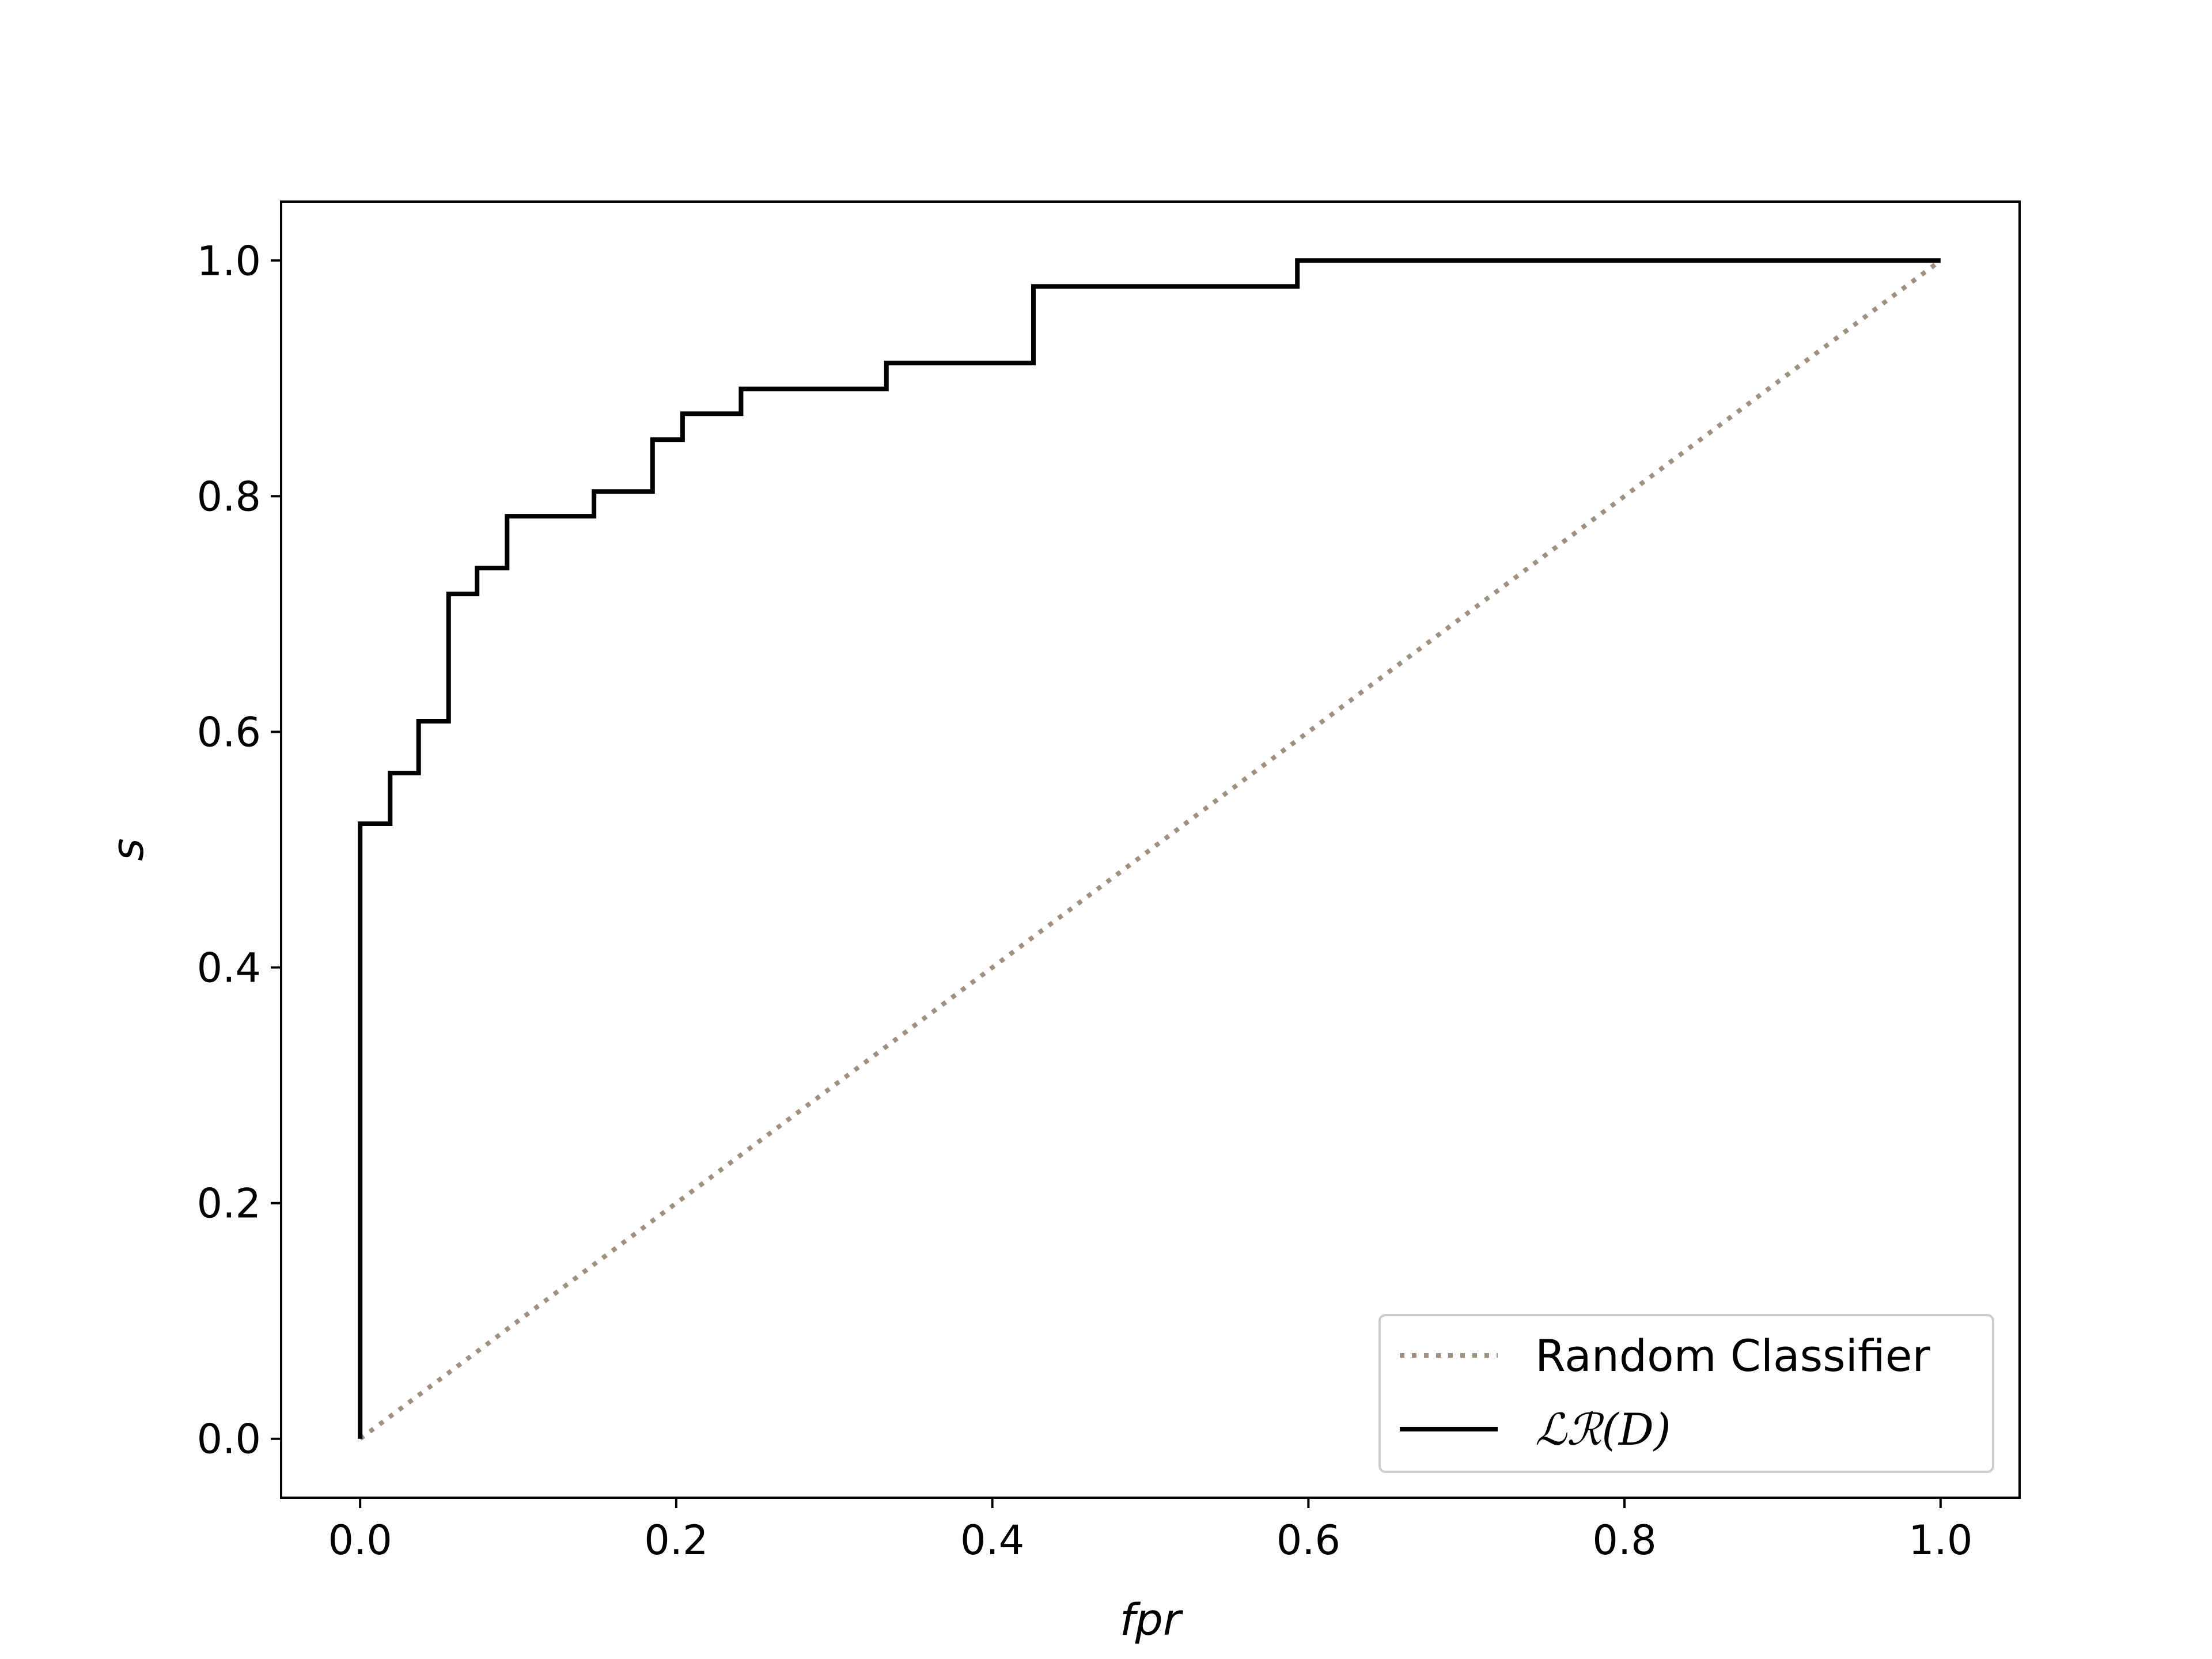 This screenshot has height=1659, width=2212. Describe the element at coordinates (1603, 1429) in the screenshot. I see `legend-label-lr: ℒℛ(D)` at that location.